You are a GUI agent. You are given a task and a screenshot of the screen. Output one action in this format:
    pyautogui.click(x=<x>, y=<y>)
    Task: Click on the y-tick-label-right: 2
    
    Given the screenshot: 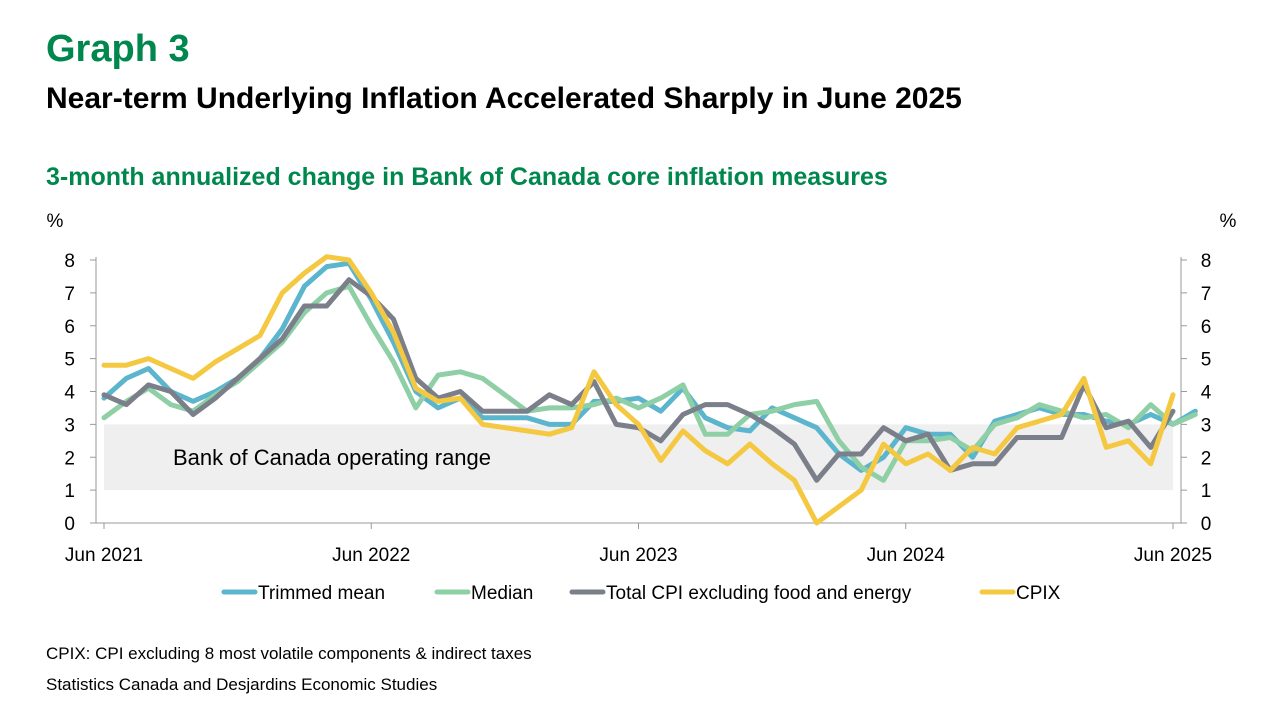 What is the action you would take?
    pyautogui.click(x=1206, y=458)
    